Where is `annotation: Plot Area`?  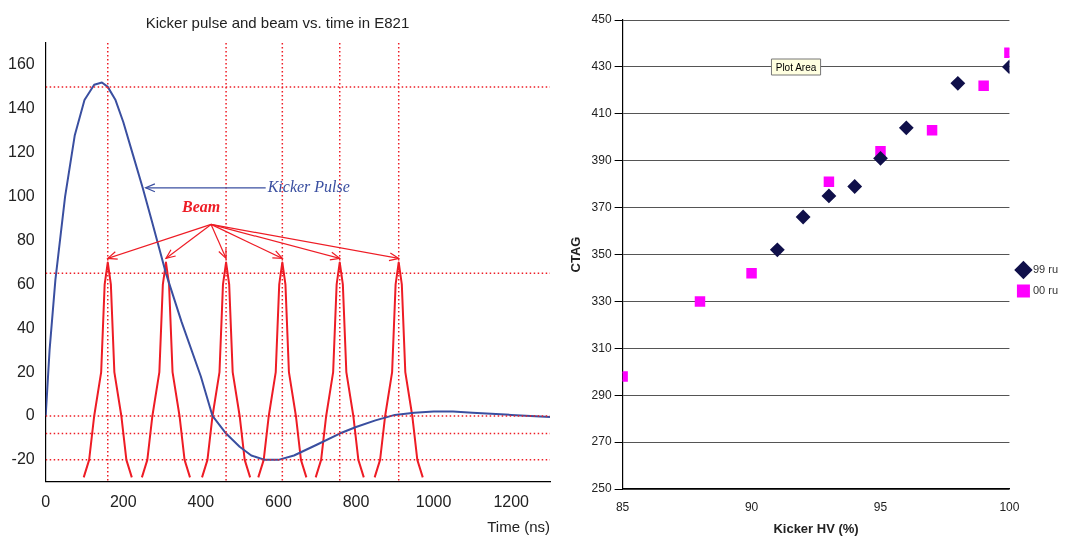
annotation: Plot Area is located at coordinates (796, 67).